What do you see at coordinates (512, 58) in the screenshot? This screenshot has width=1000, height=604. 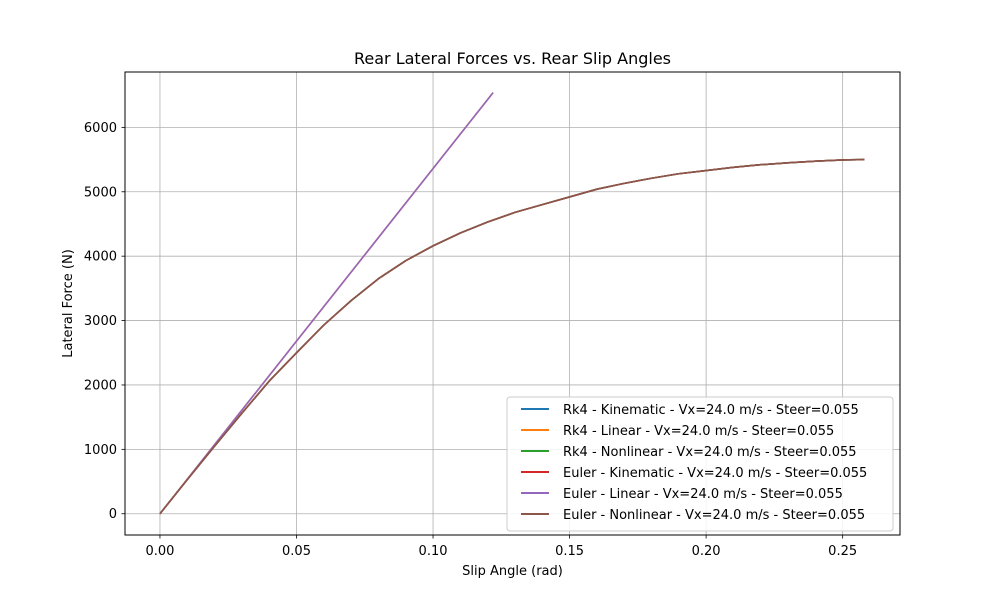 I see `chart-title: Rear Lateral Forces vs. Rear Slip Angles` at bounding box center [512, 58].